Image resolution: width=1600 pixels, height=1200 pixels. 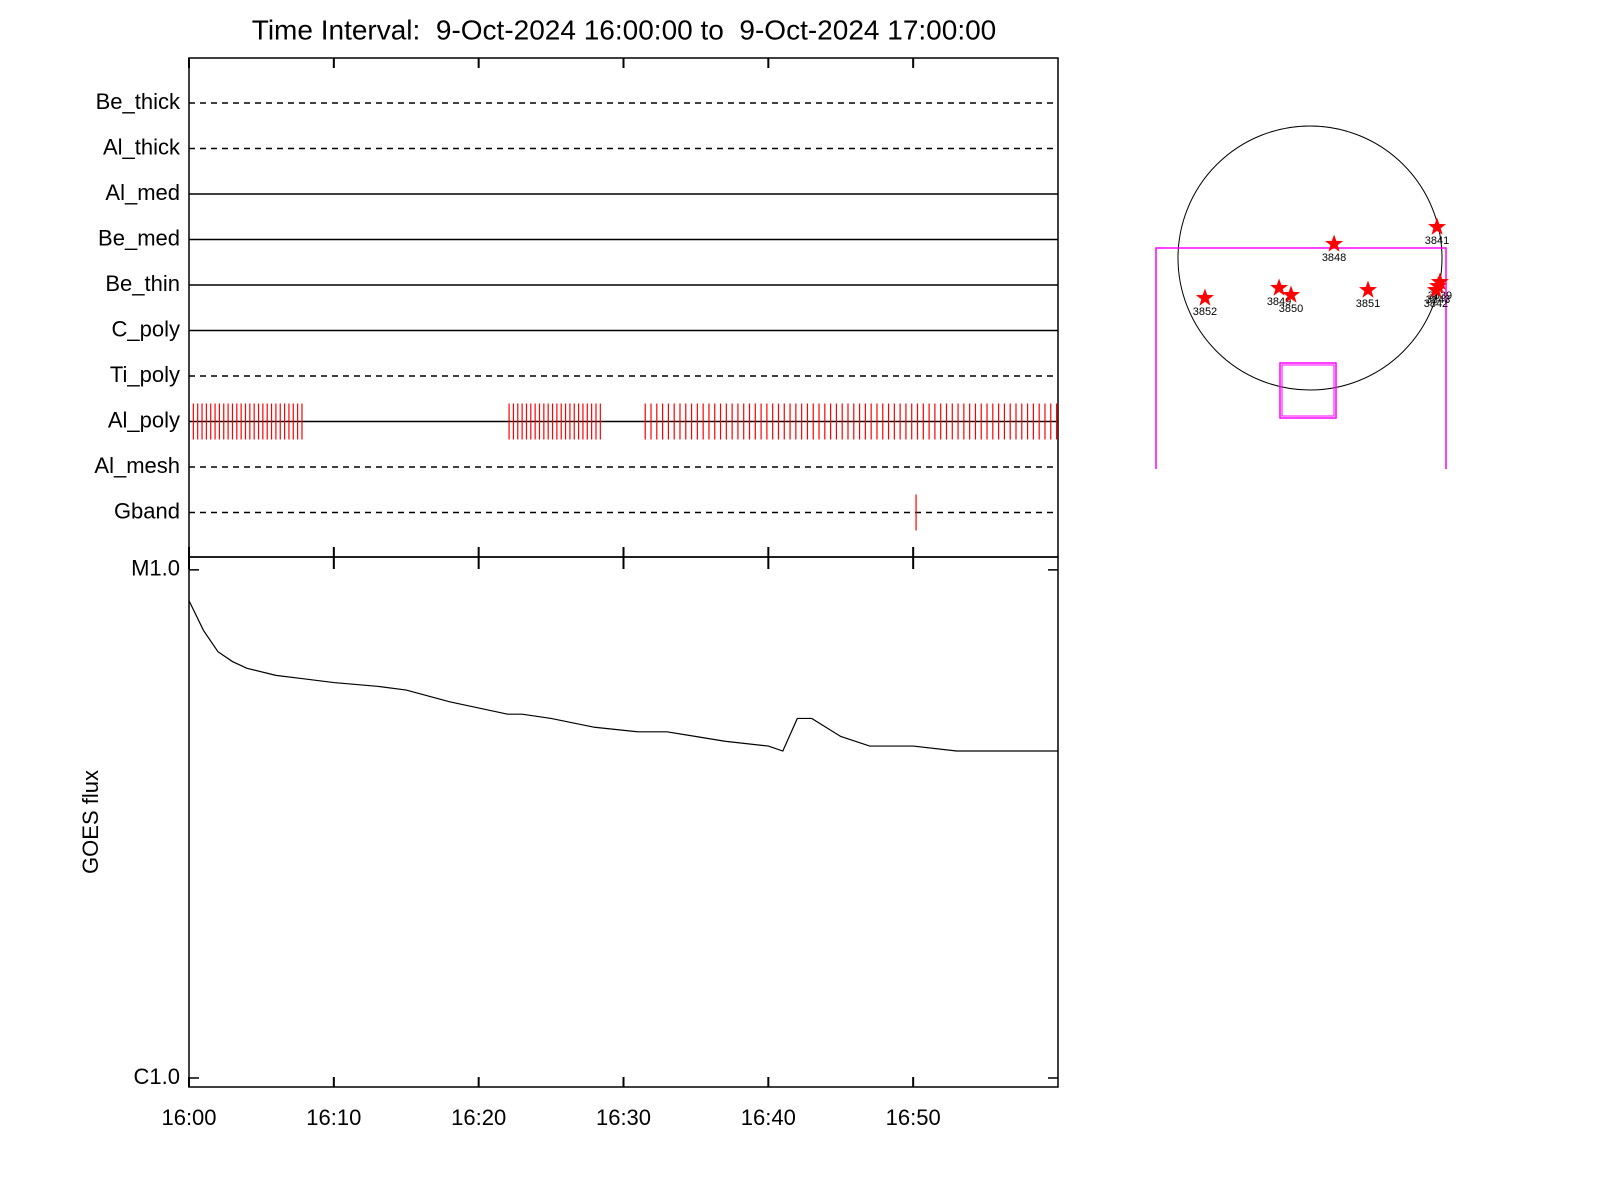 What do you see at coordinates (333, 1117) in the screenshot?
I see `x-tick-label: 16:10` at bounding box center [333, 1117].